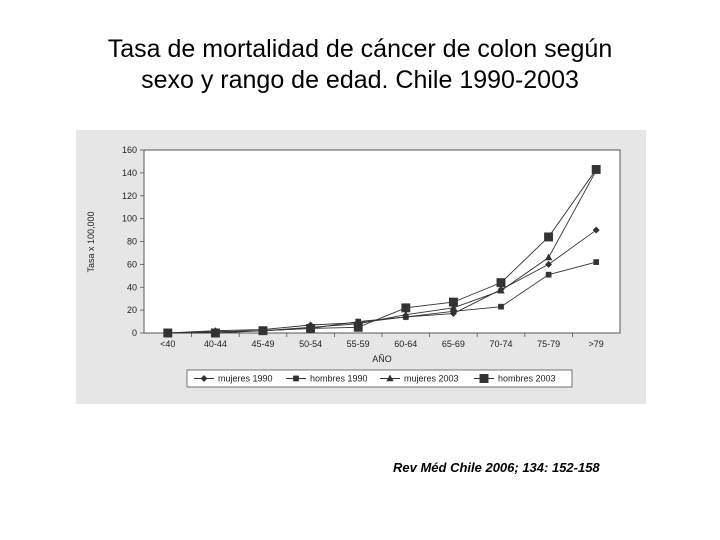 This screenshot has height=540, width=720. What do you see at coordinates (129, 219) in the screenshot?
I see `y-tick-label: 100` at bounding box center [129, 219].